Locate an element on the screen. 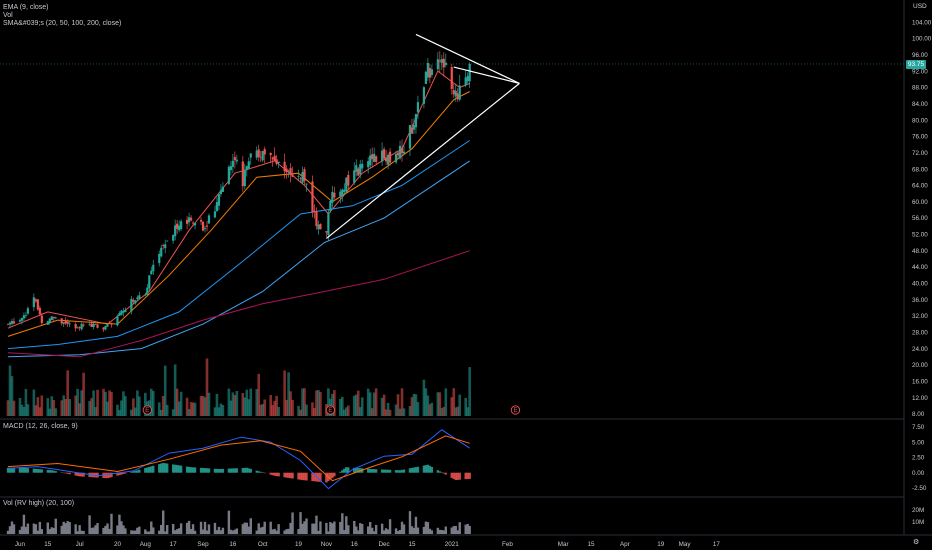  gear-icon: ⚙ is located at coordinates (916, 542).